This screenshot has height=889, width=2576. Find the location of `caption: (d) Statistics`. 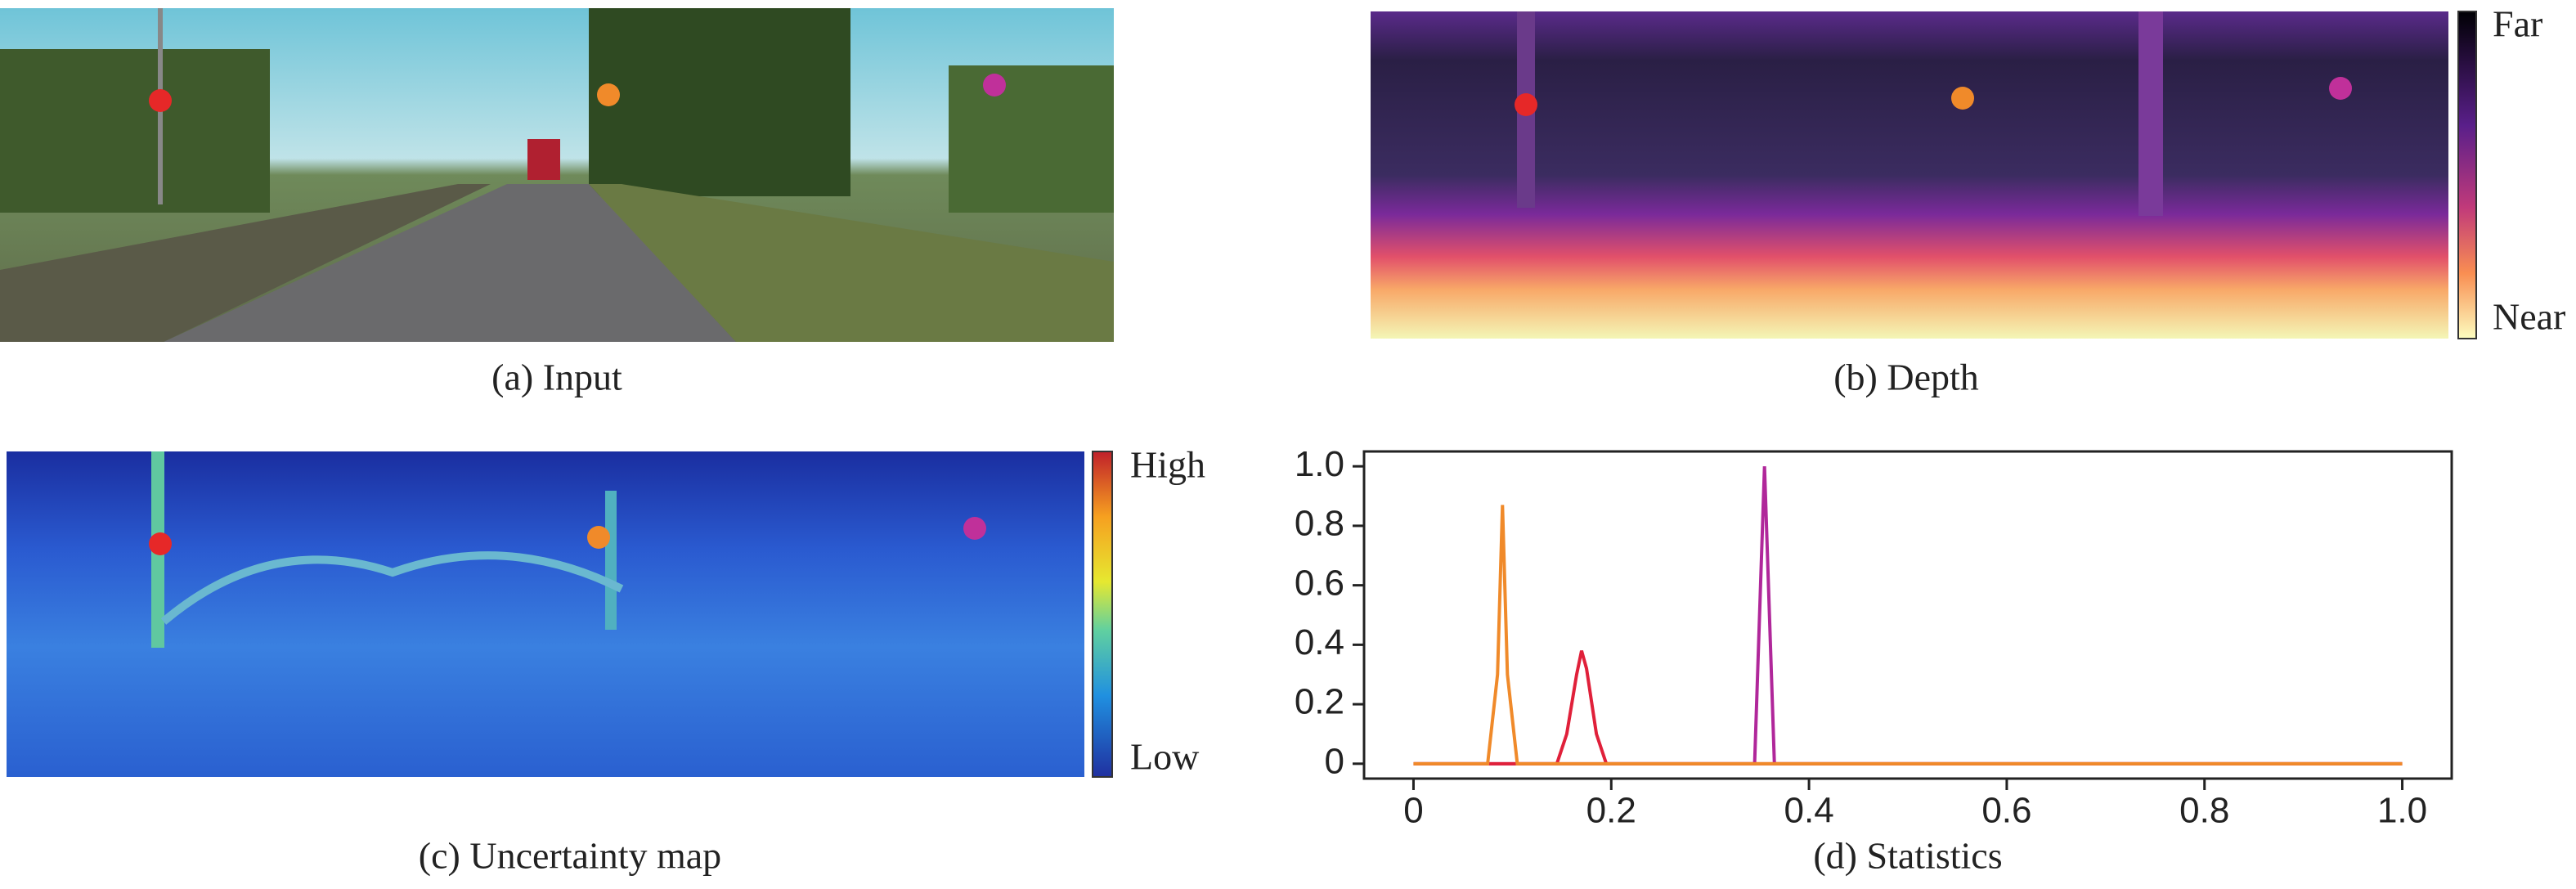

caption: (d) Statistics is located at coordinates (1907, 856).